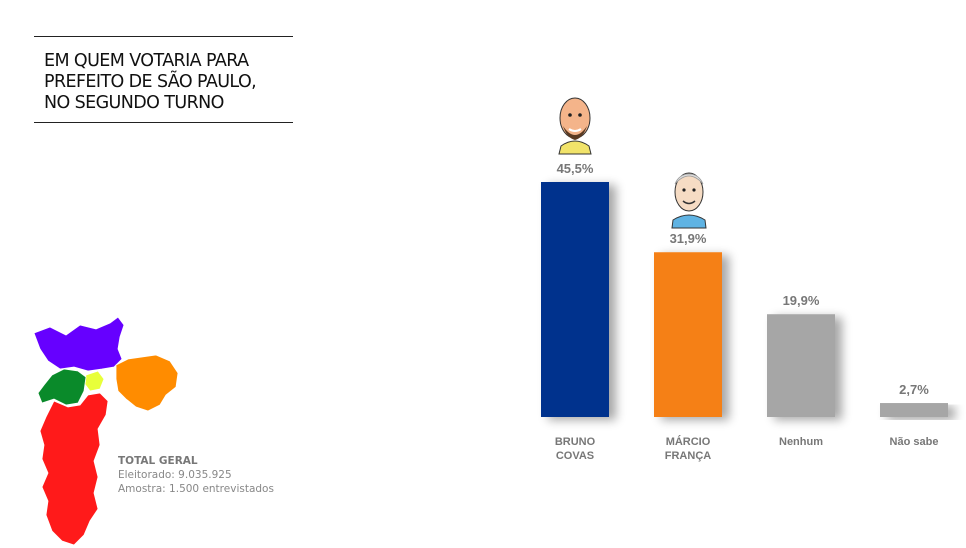 This screenshot has width=966, height=548. Describe the element at coordinates (688, 238) in the screenshot. I see `value-label-1: 31,9%` at that location.